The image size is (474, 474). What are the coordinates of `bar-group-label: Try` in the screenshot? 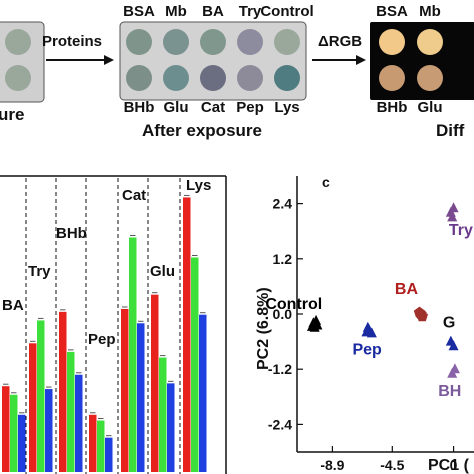 It's located at (39, 271).